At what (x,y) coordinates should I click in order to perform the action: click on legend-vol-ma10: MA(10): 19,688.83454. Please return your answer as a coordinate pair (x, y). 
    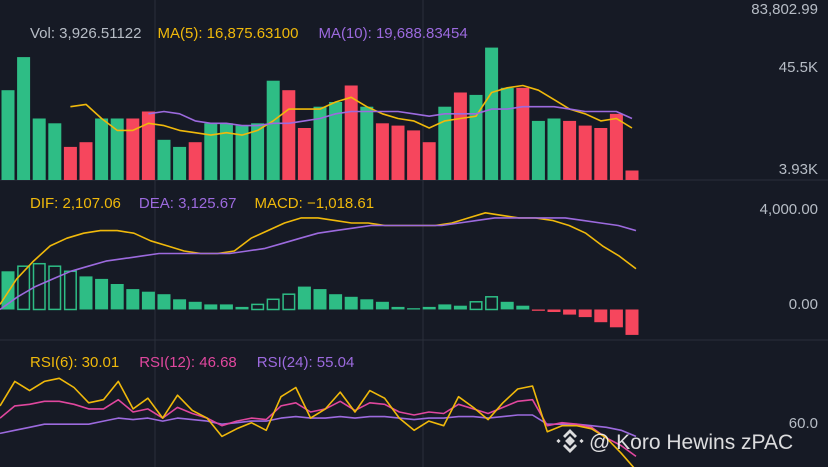
    Looking at the image, I should click on (392, 33).